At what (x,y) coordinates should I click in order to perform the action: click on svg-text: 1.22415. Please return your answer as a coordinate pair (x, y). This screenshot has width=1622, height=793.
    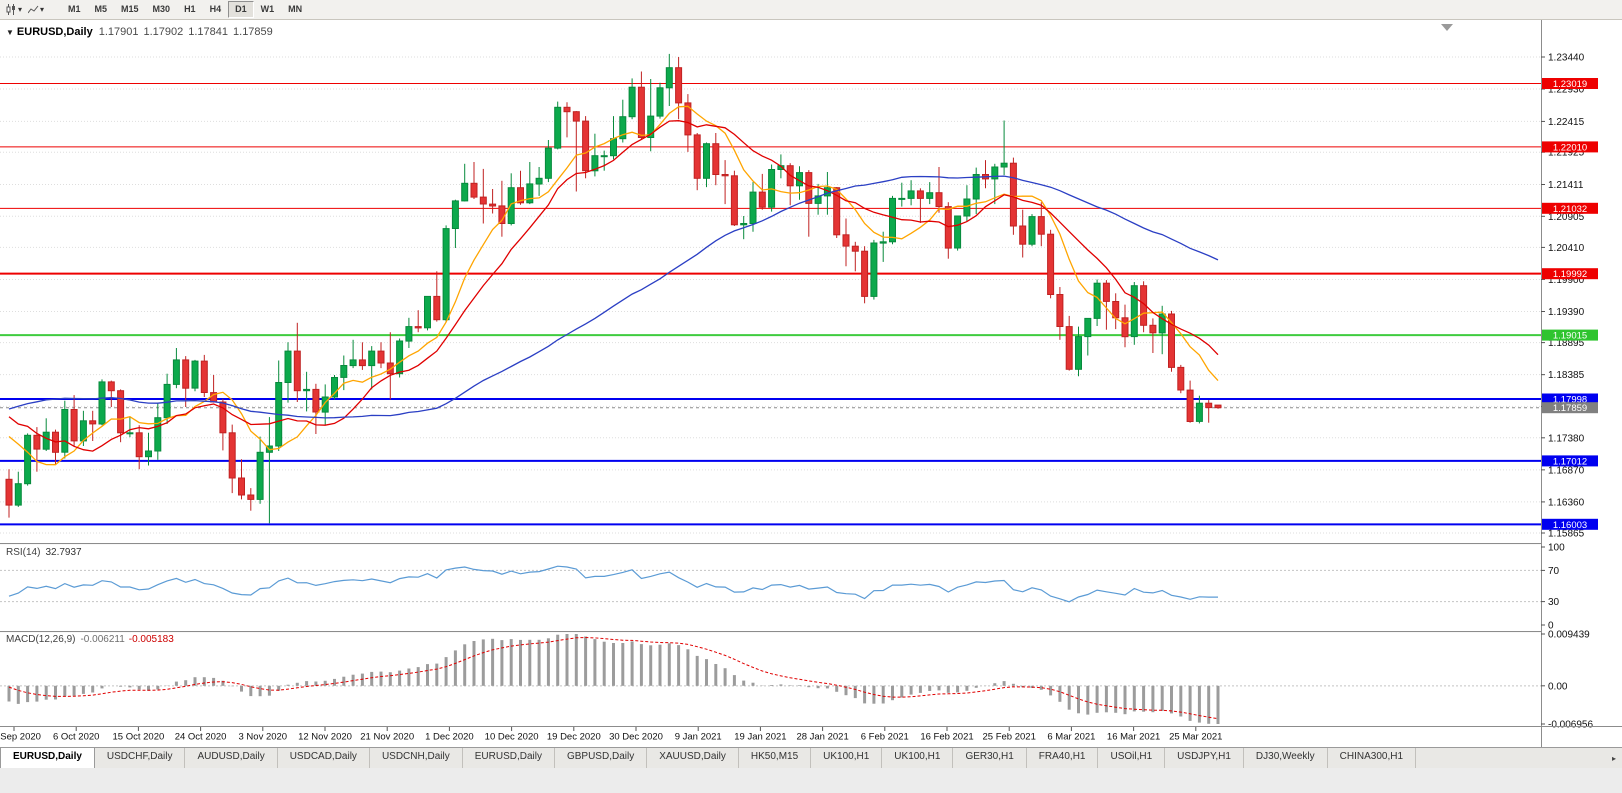
    Looking at the image, I should click on (1566, 122).